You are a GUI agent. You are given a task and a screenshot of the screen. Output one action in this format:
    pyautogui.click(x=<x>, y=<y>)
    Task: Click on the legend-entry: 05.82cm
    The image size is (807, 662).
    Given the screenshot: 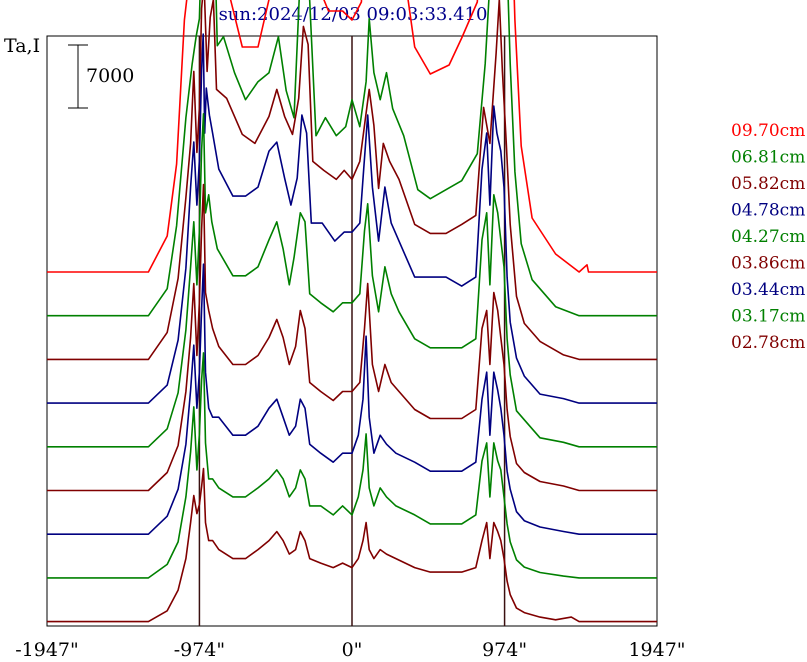 What is the action you would take?
    pyautogui.click(x=768, y=184)
    